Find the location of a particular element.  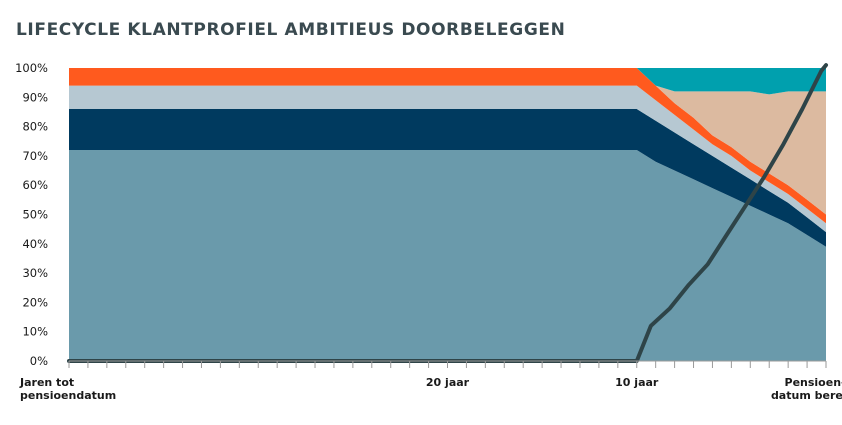

y-tick-label: 70% is located at coordinates (35, 156).